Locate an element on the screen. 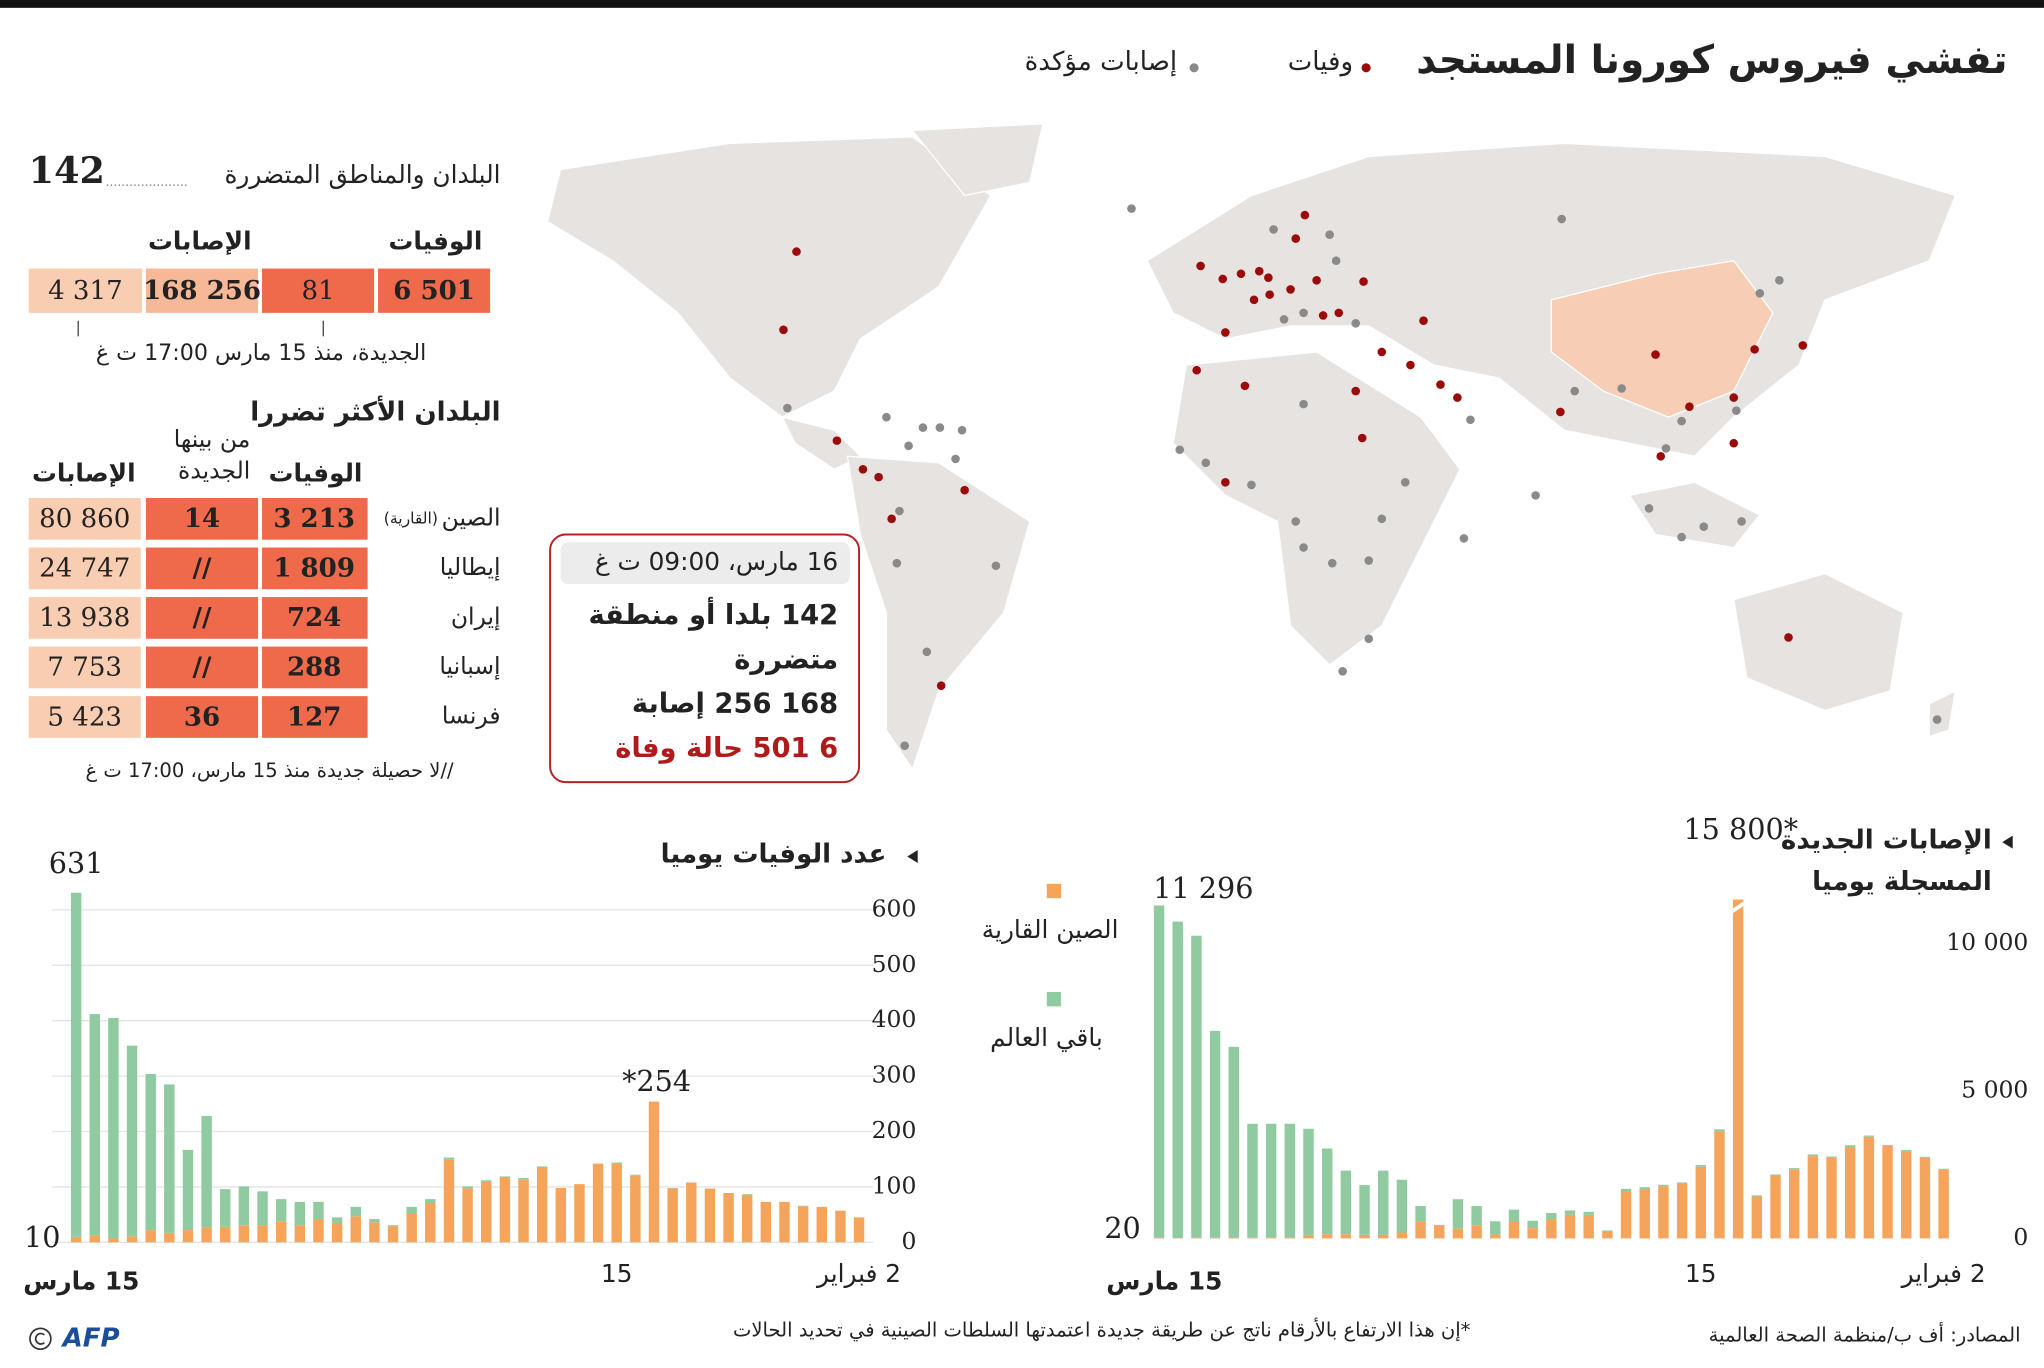  summary-header: الإصابات is located at coordinates (200, 240).